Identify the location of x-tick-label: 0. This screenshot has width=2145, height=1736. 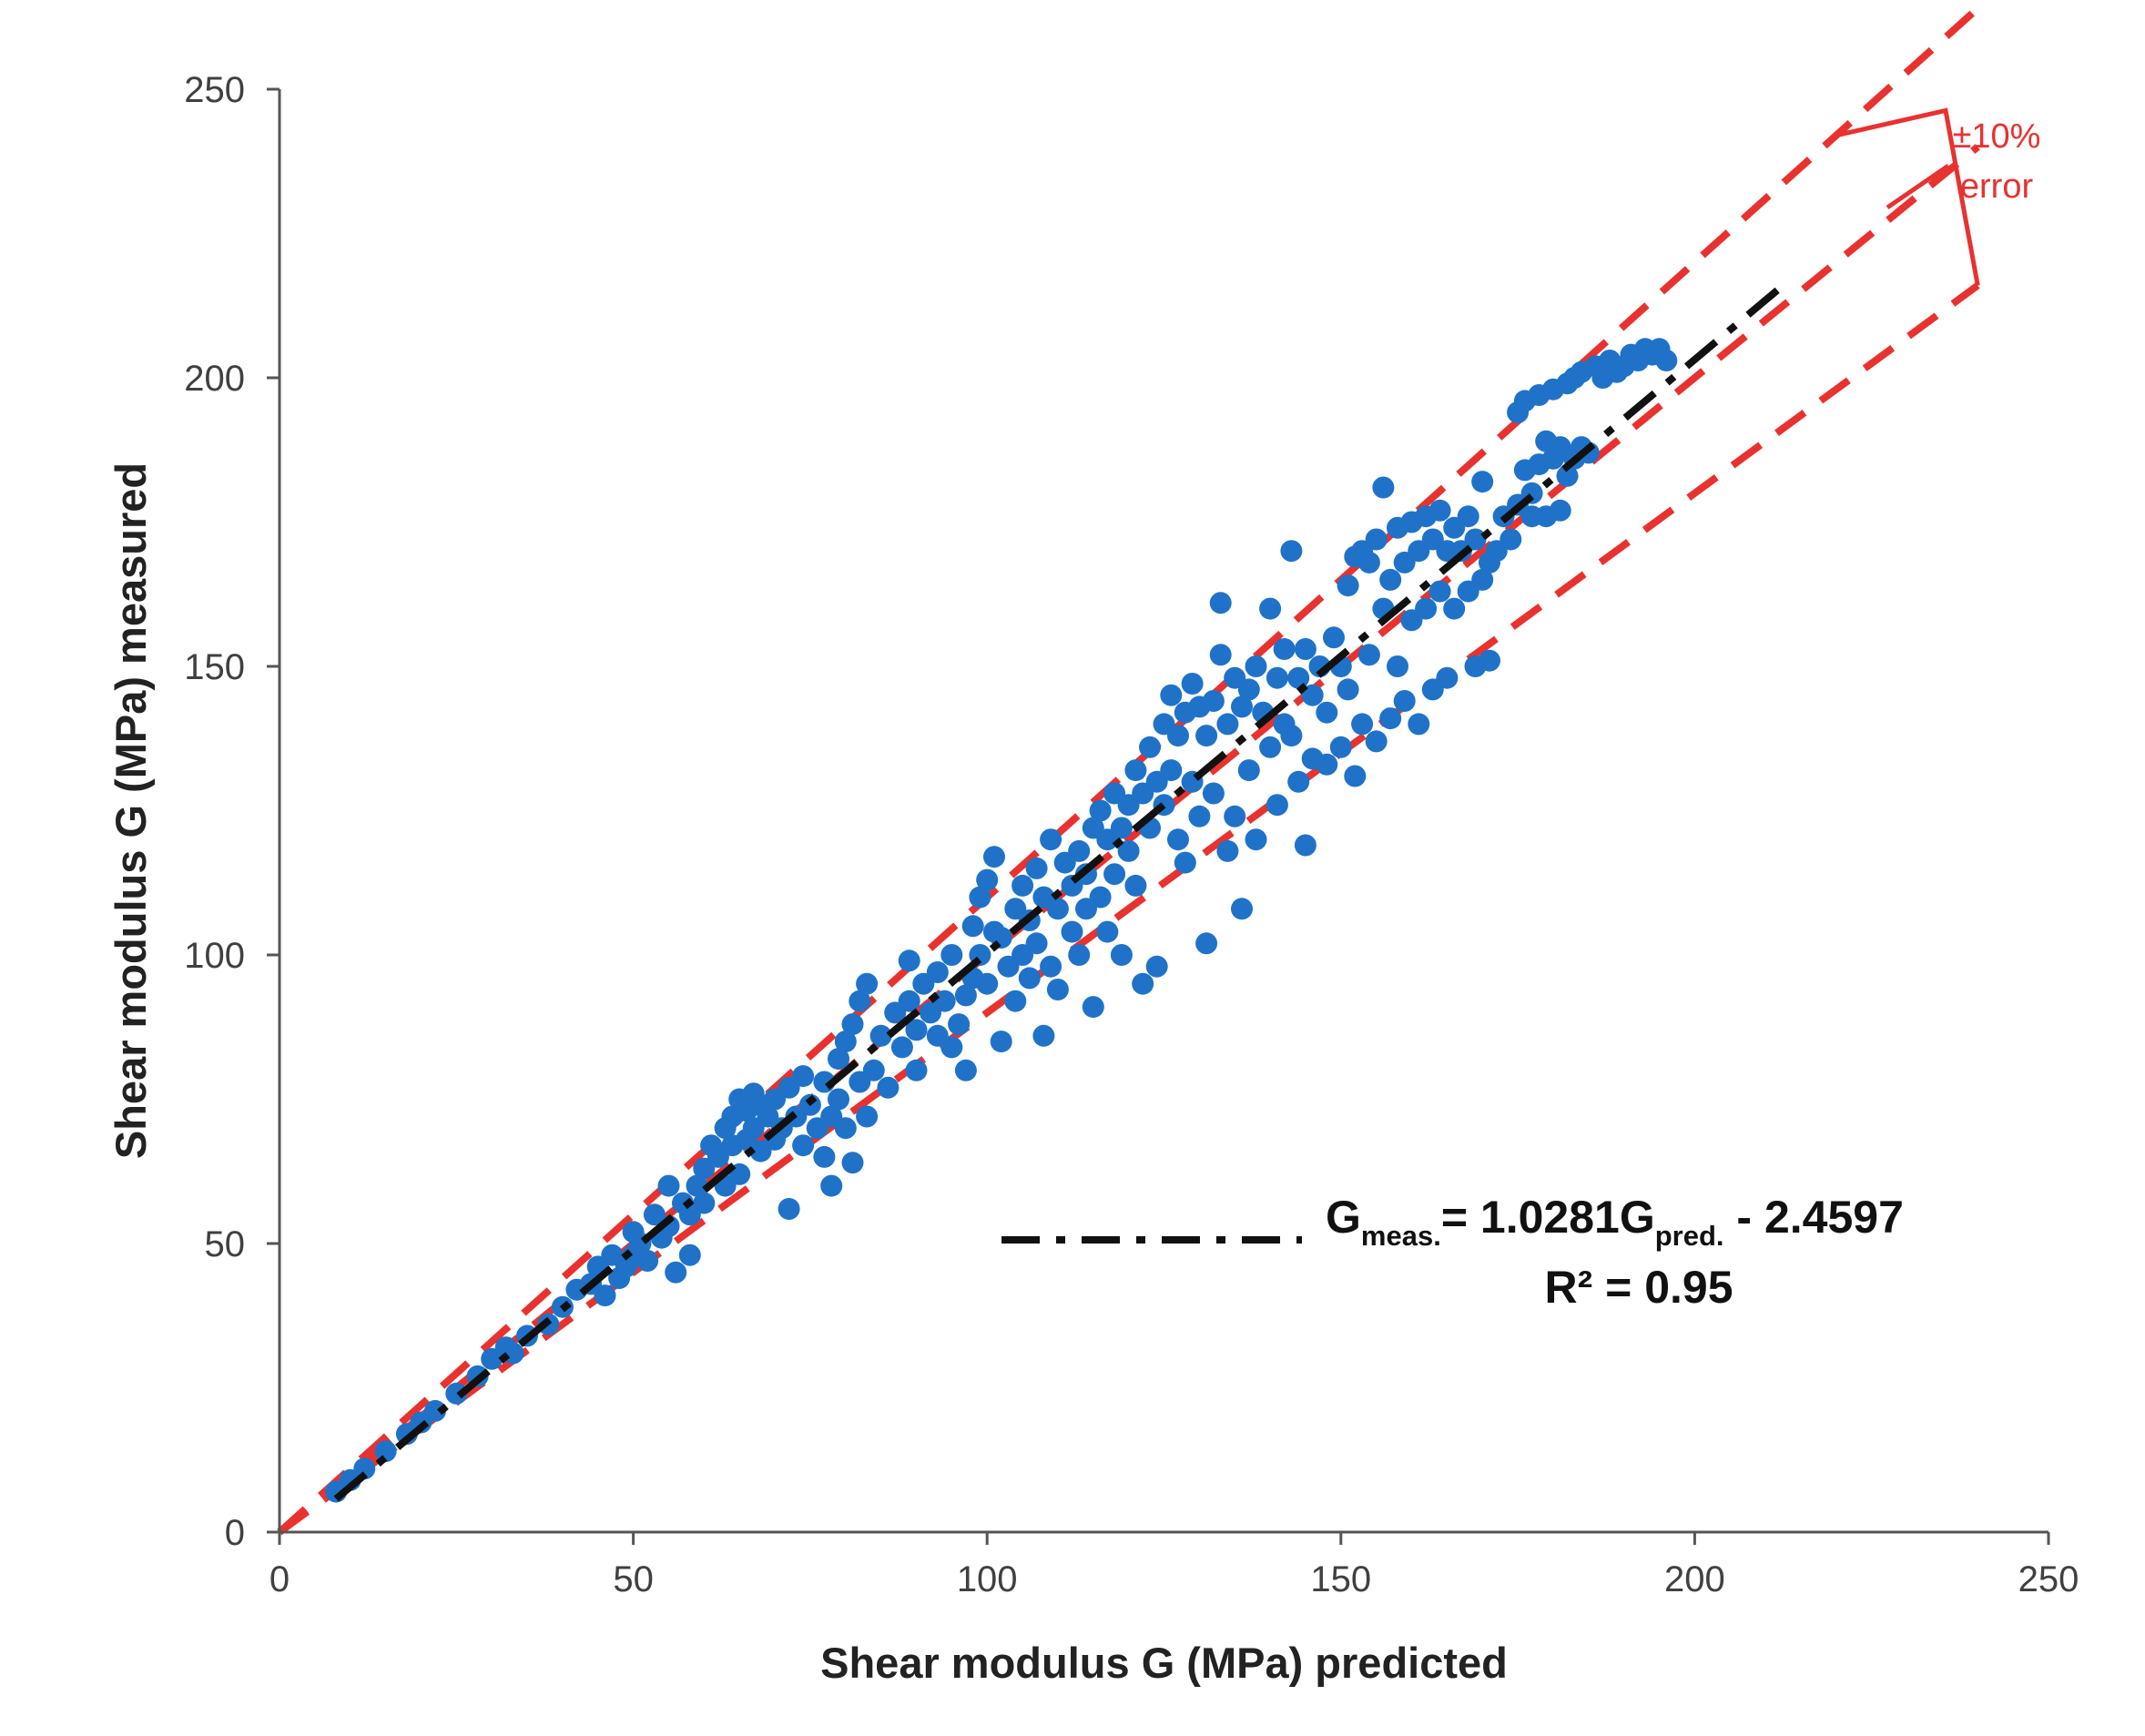
(279, 1579).